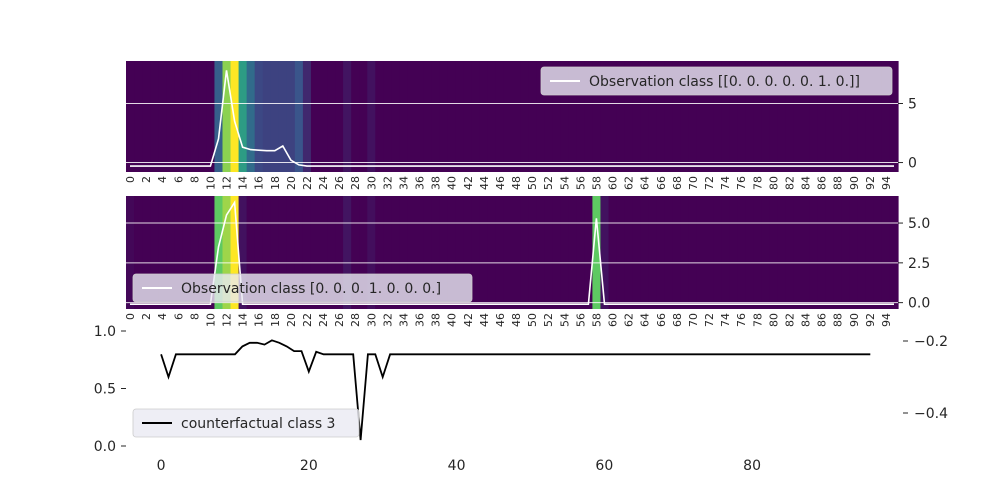 Image resolution: width=1000 pixels, height=500 pixels. I want to click on top-xtick-label: 58, so click(596, 183).